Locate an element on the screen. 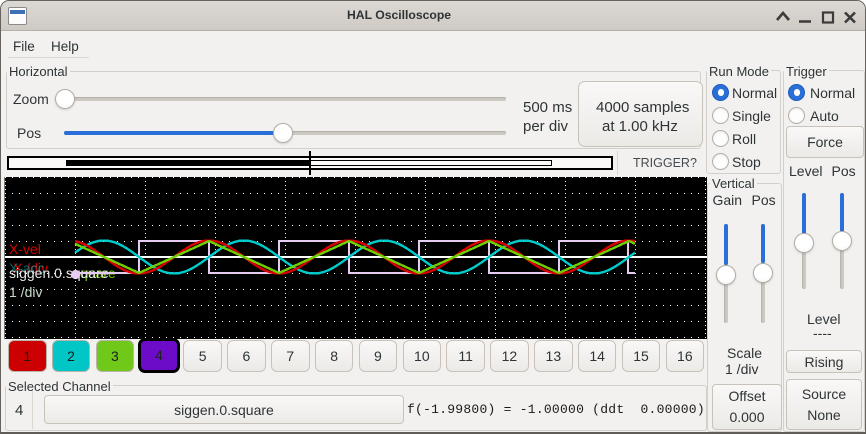 The height and width of the screenshot is (434, 866). svg-text: 1 /div is located at coordinates (25, 292).